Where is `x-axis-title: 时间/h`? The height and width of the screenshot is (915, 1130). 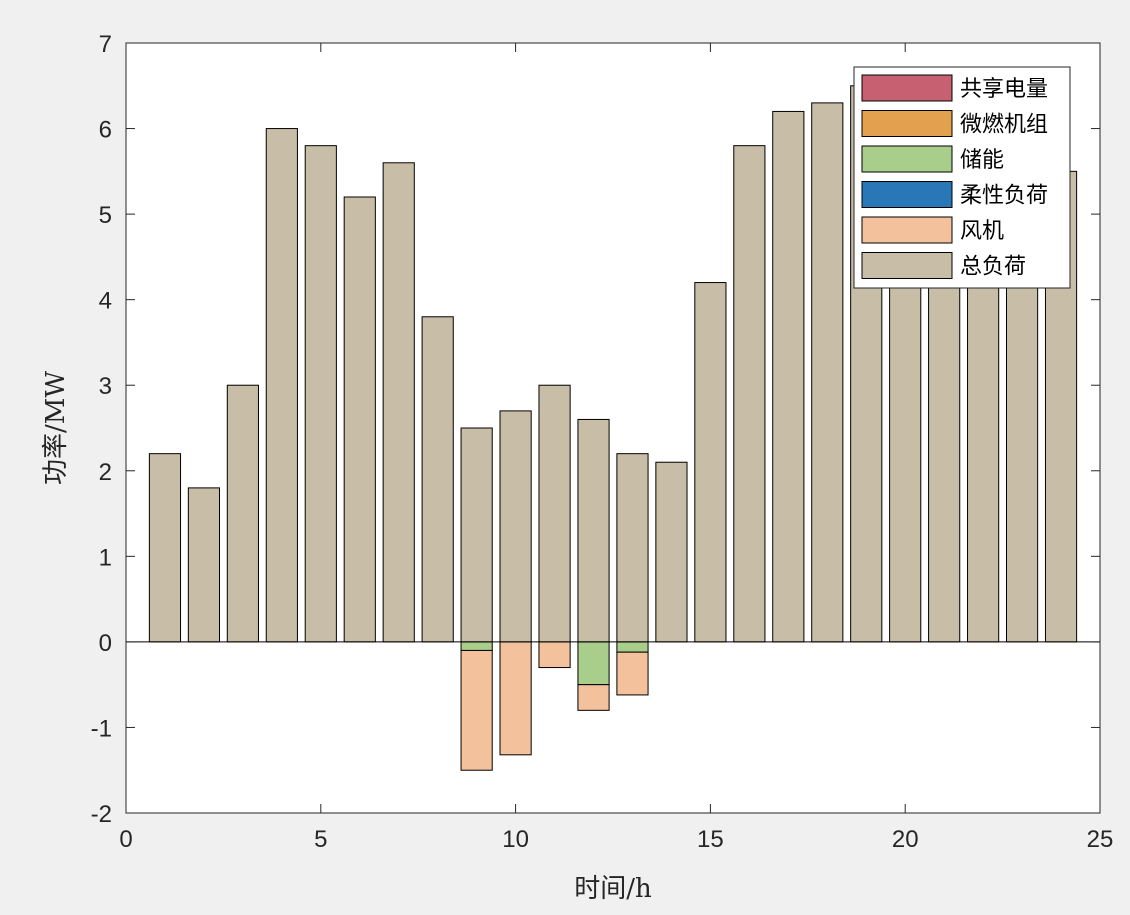 x-axis-title: 时间/h is located at coordinates (613, 889).